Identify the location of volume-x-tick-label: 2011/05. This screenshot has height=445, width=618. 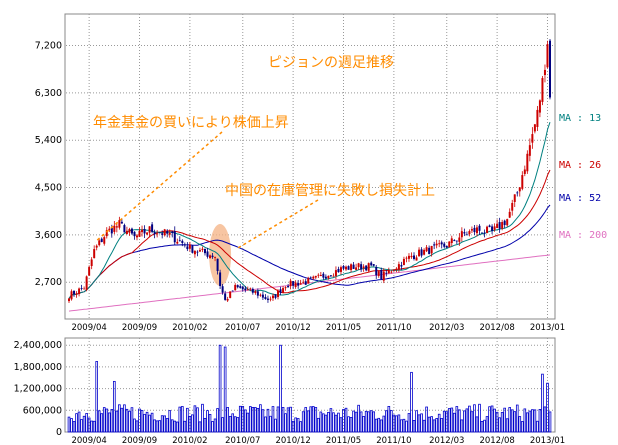
(343, 440).